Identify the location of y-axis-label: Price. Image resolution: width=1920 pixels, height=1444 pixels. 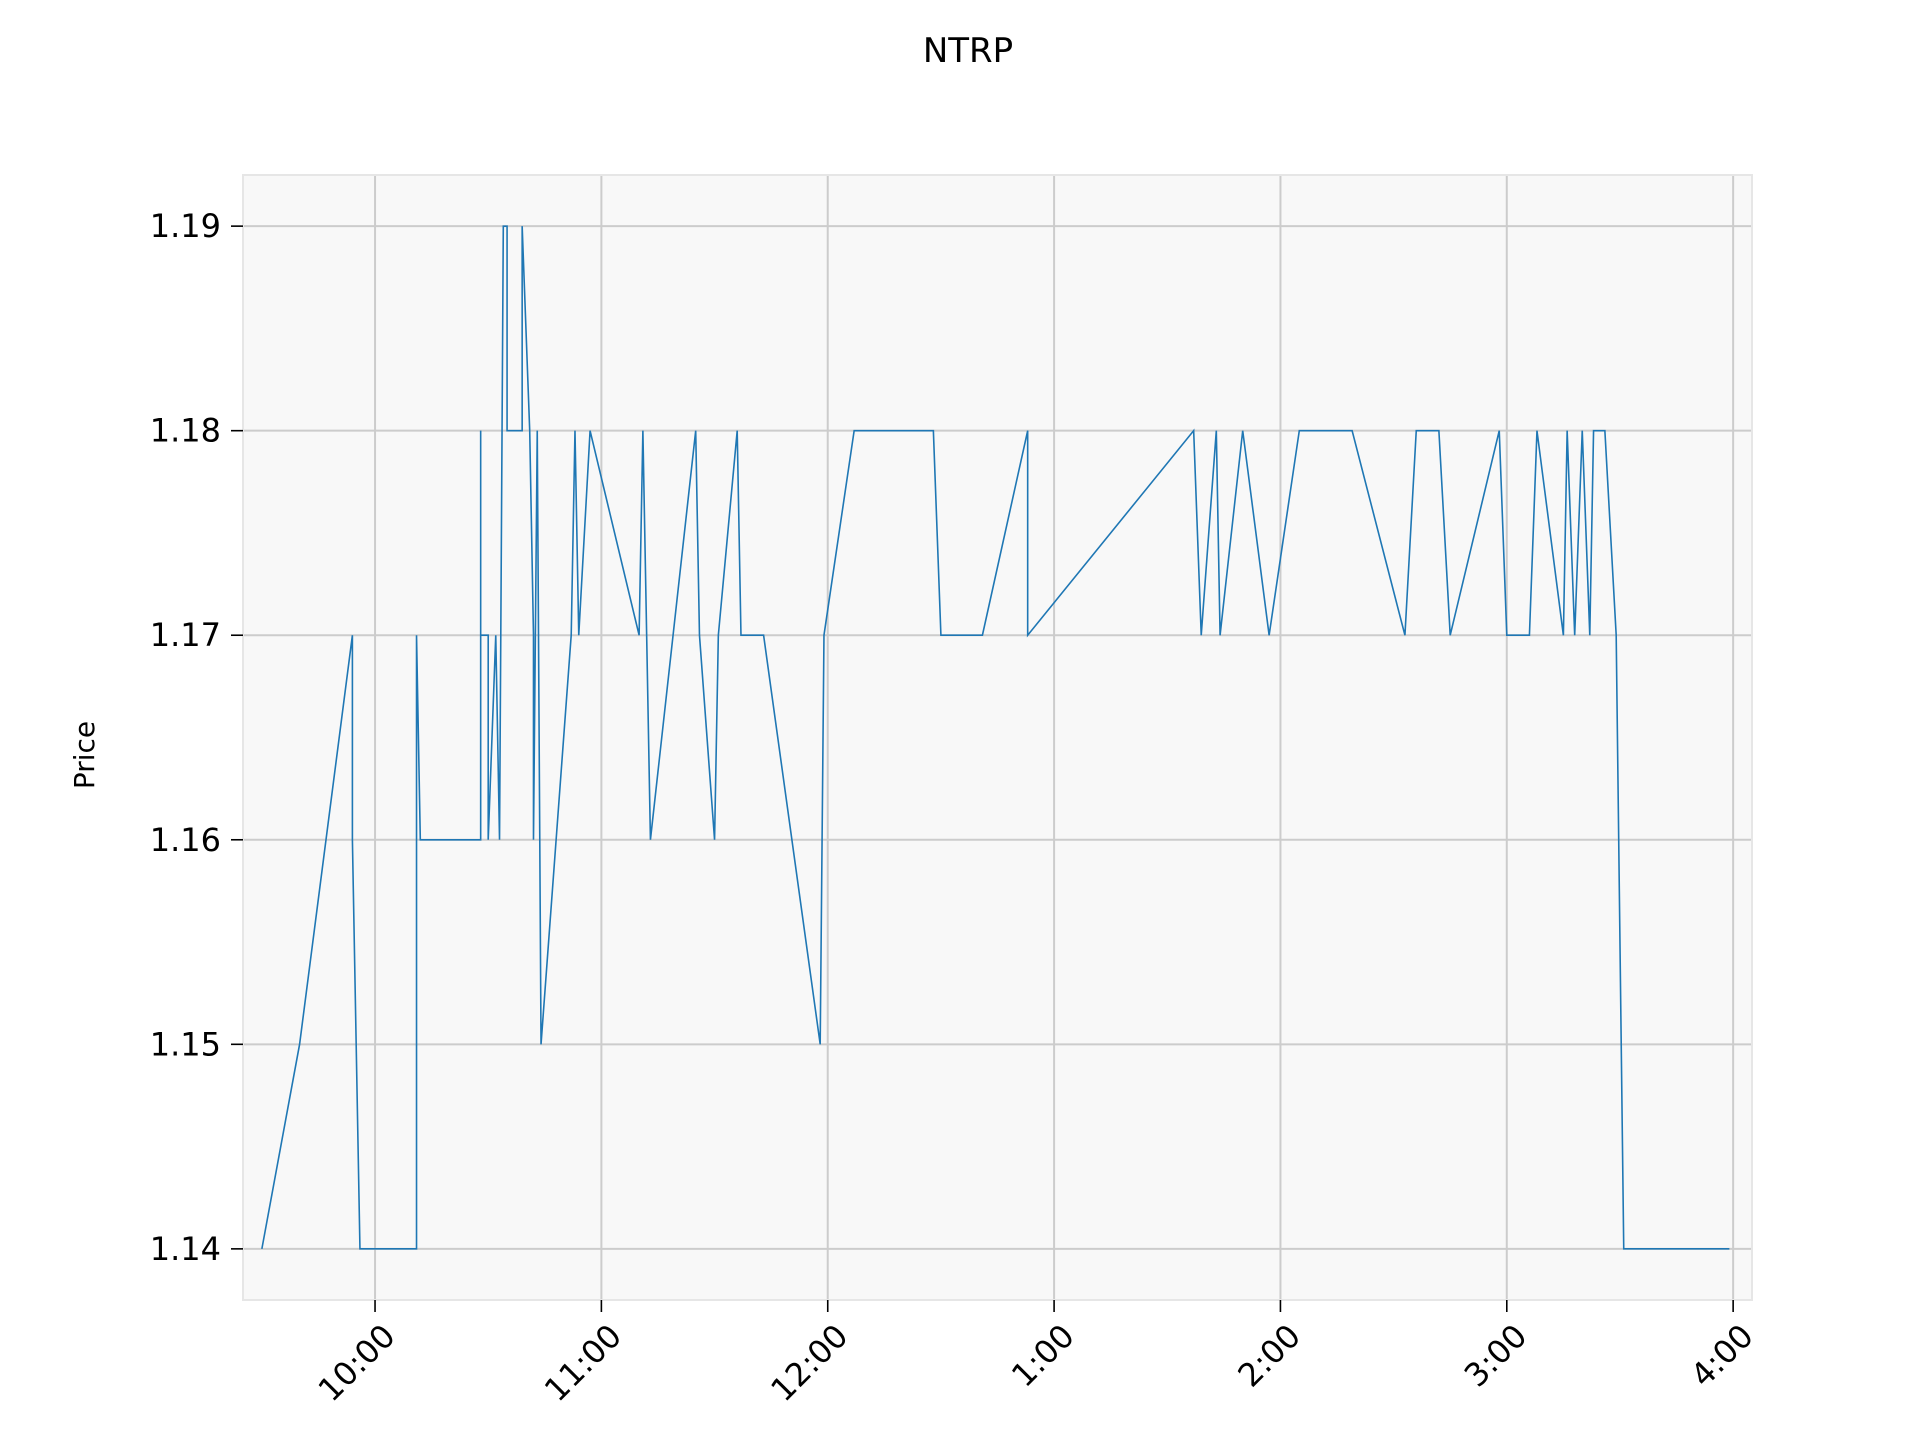
(84, 755).